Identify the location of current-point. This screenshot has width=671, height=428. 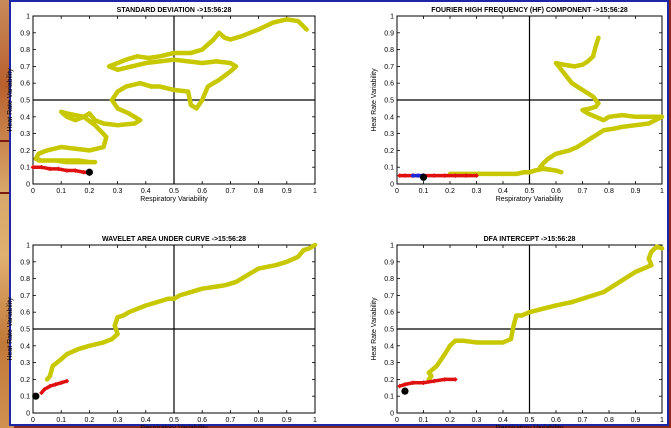
(36, 396).